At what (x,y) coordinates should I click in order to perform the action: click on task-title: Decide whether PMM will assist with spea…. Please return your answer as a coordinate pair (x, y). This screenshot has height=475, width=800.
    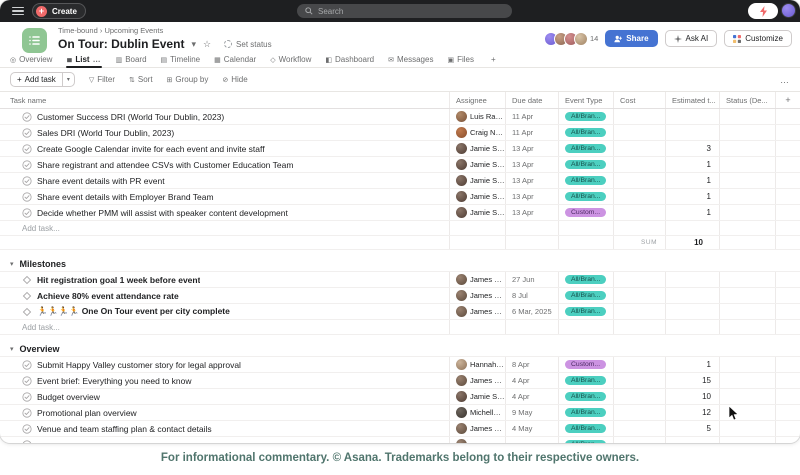
    Looking at the image, I should click on (162, 212).